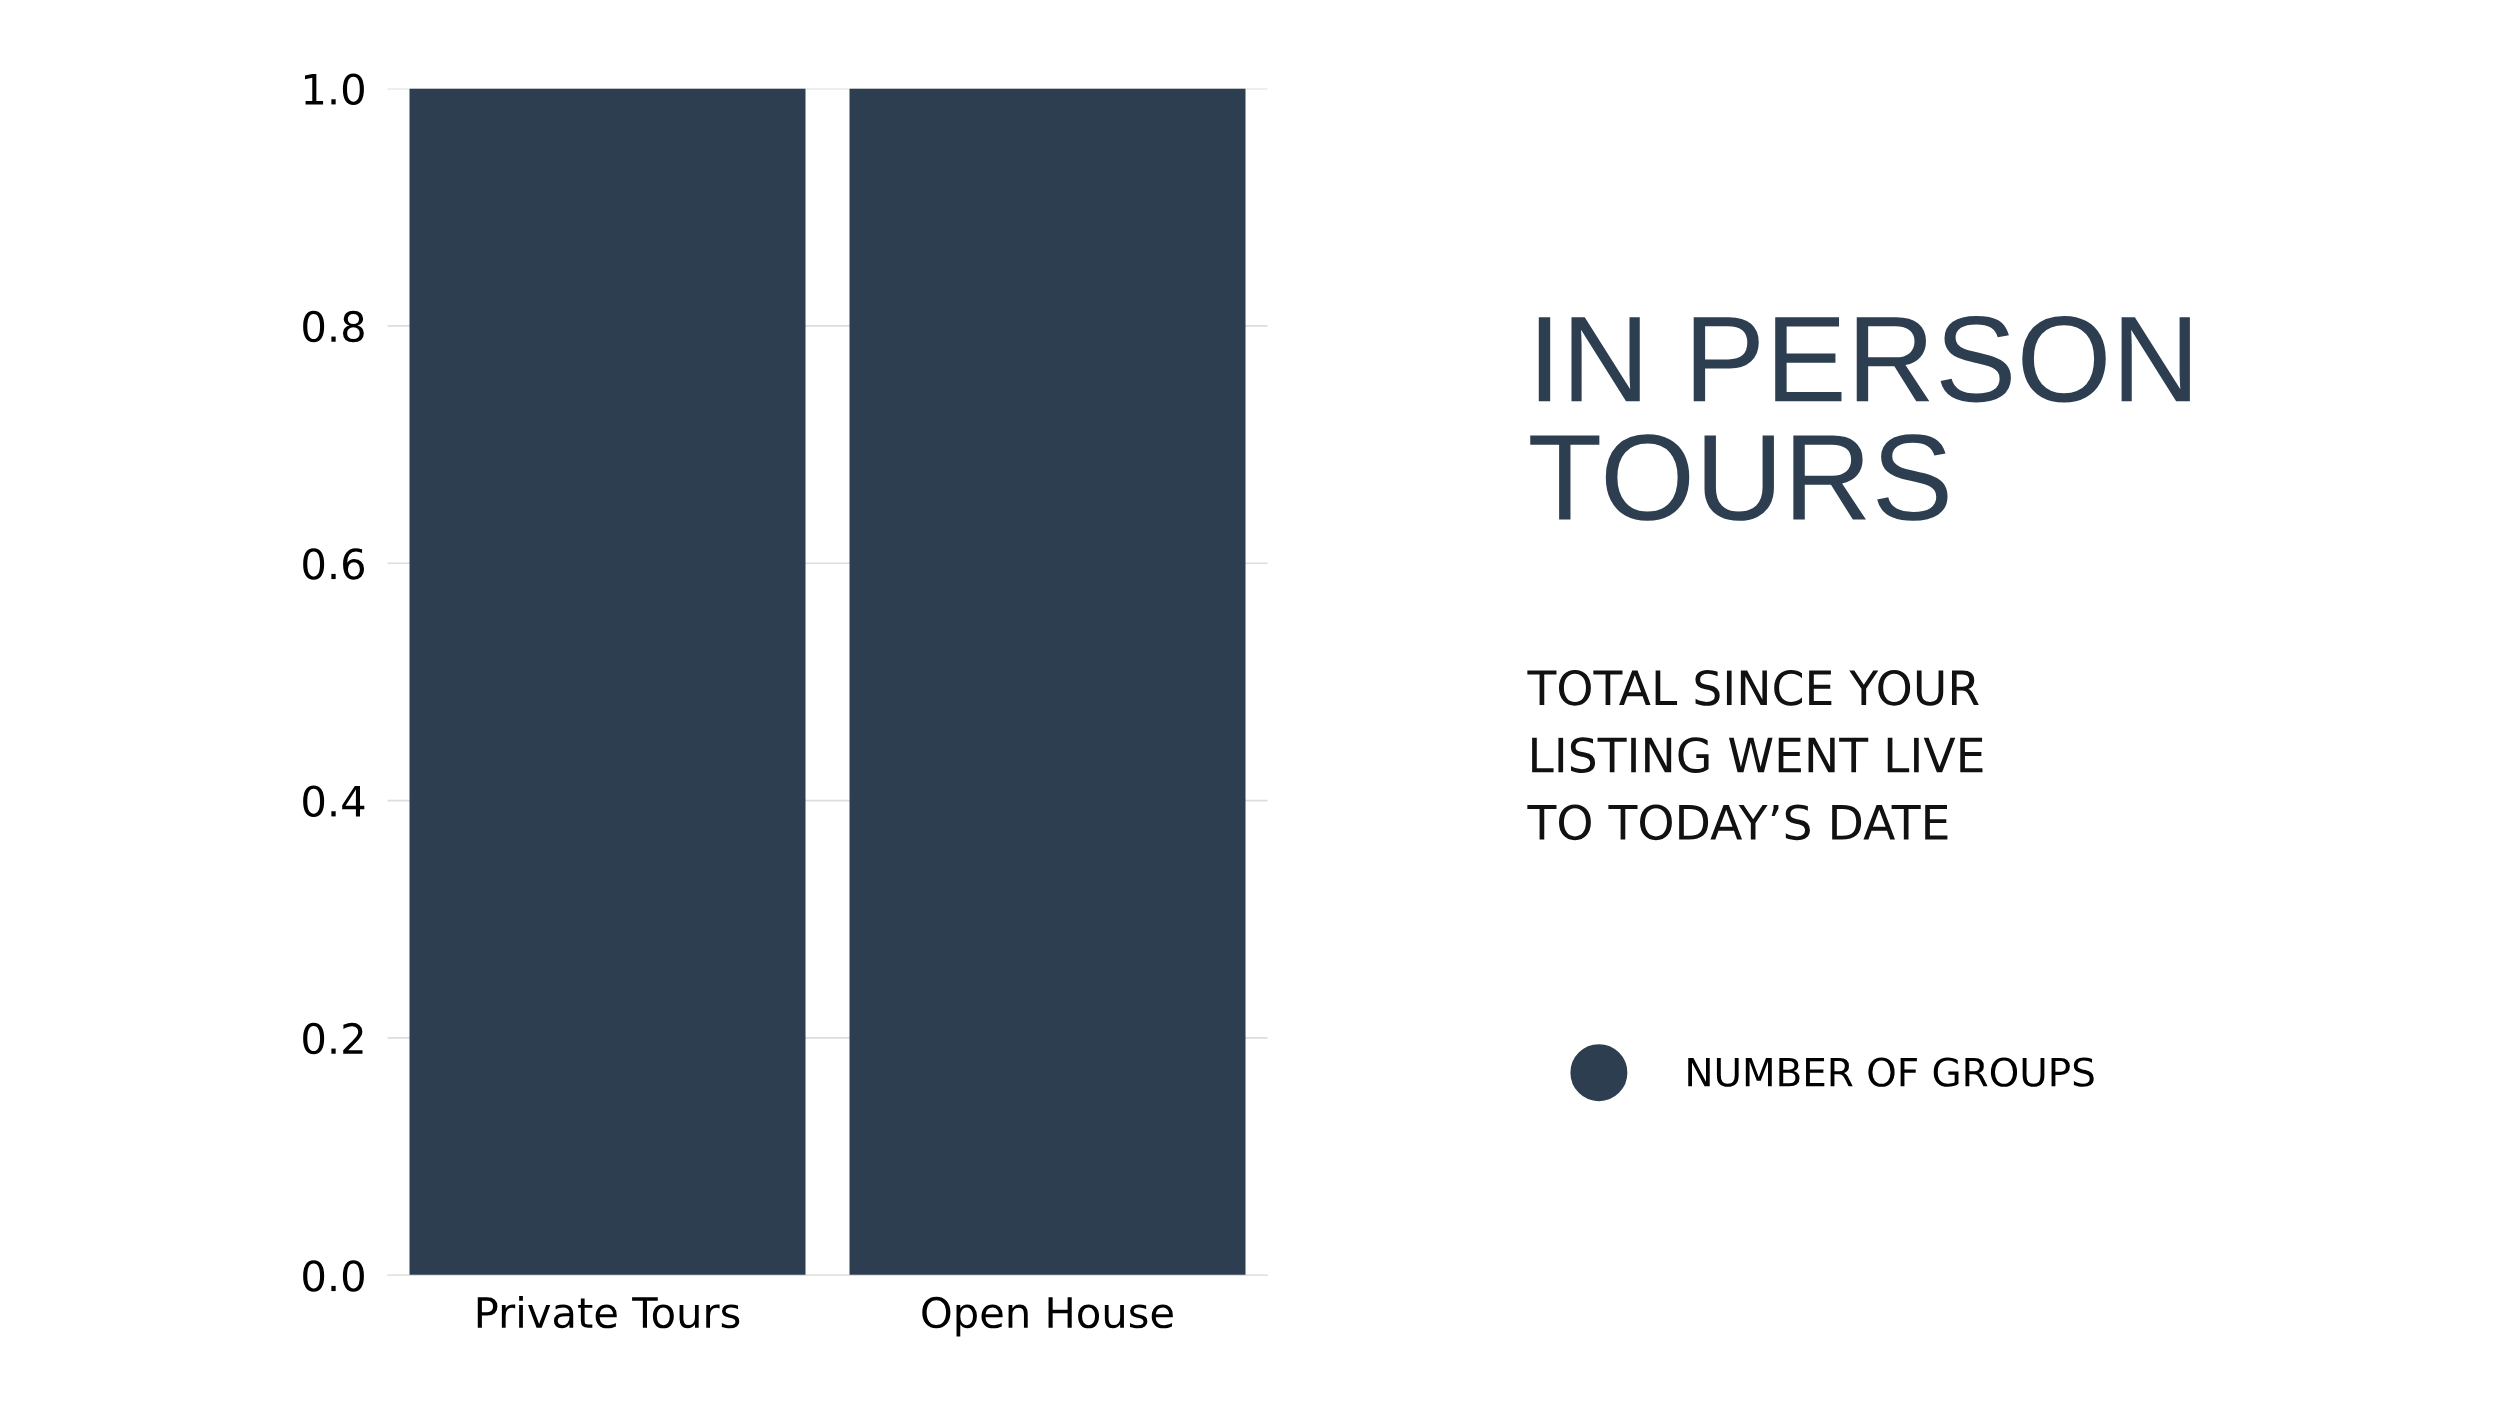 The image size is (2500, 1406). I want to click on legend-label: NUMBER OF GROUPS, so click(1891, 1072).